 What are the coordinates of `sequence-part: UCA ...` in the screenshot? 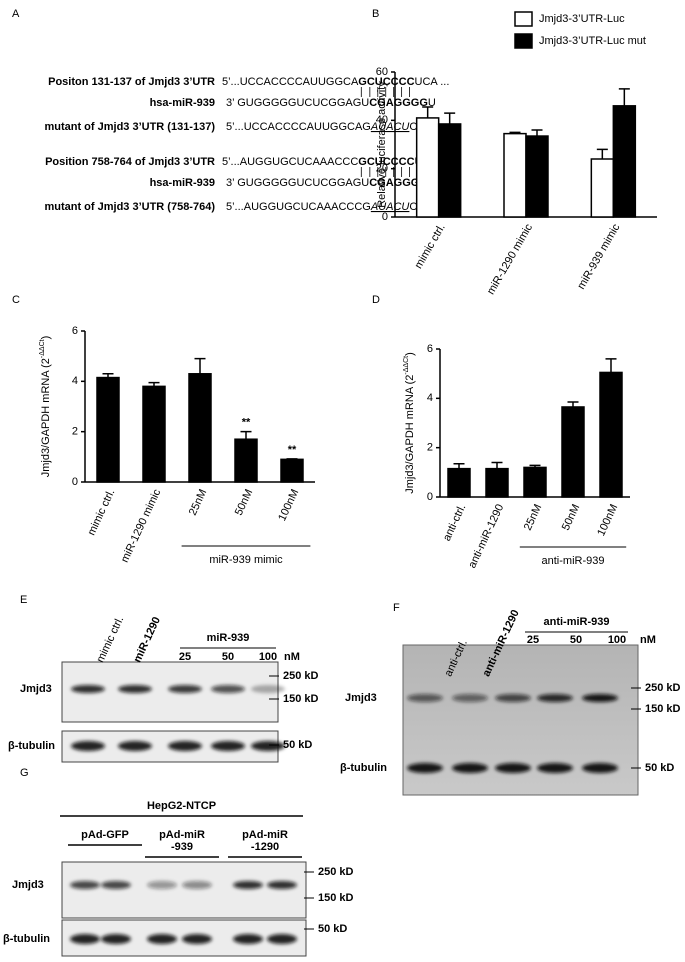 It's located at (432, 82).